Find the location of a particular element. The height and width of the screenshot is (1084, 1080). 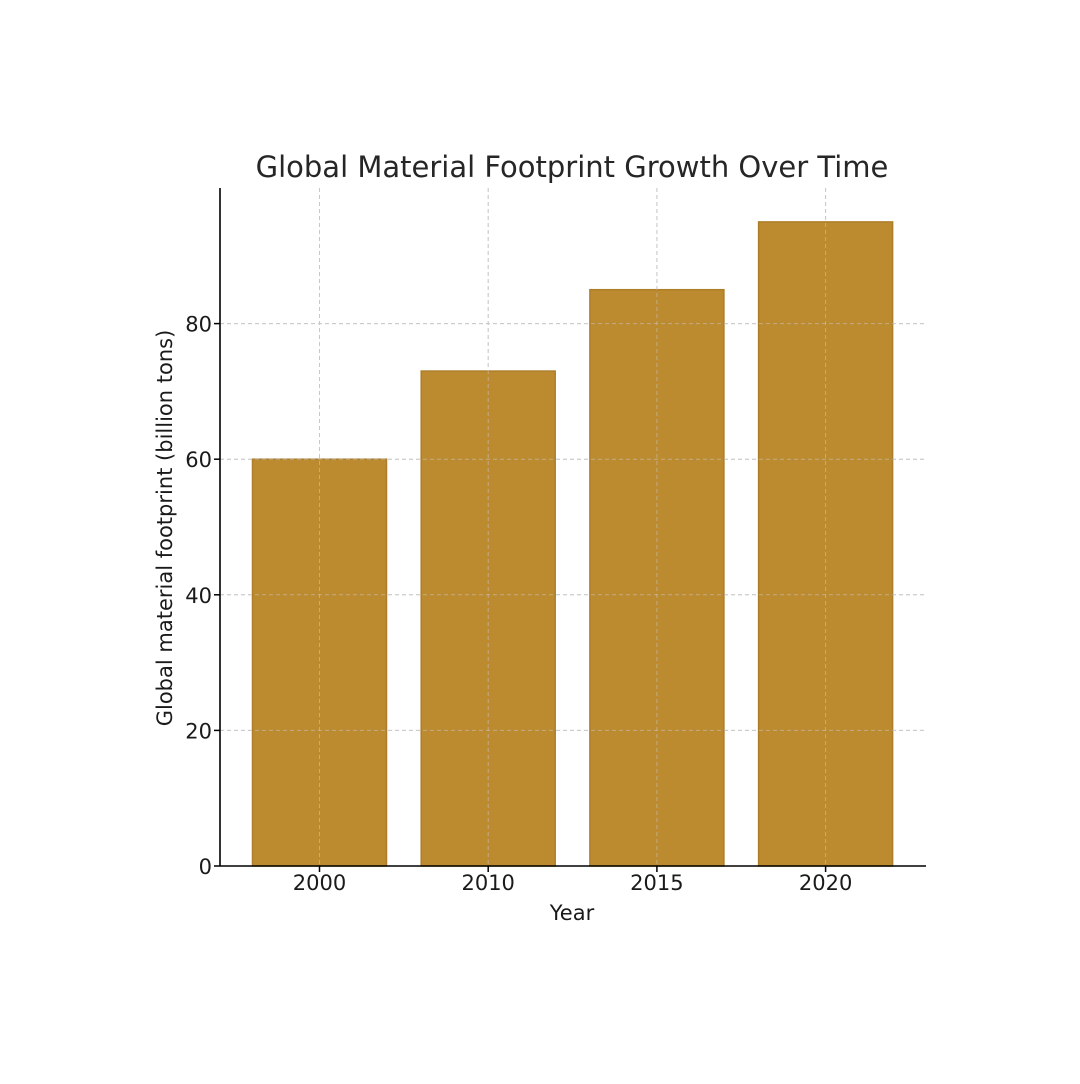

y-tick-label: 40 is located at coordinates (198, 596).